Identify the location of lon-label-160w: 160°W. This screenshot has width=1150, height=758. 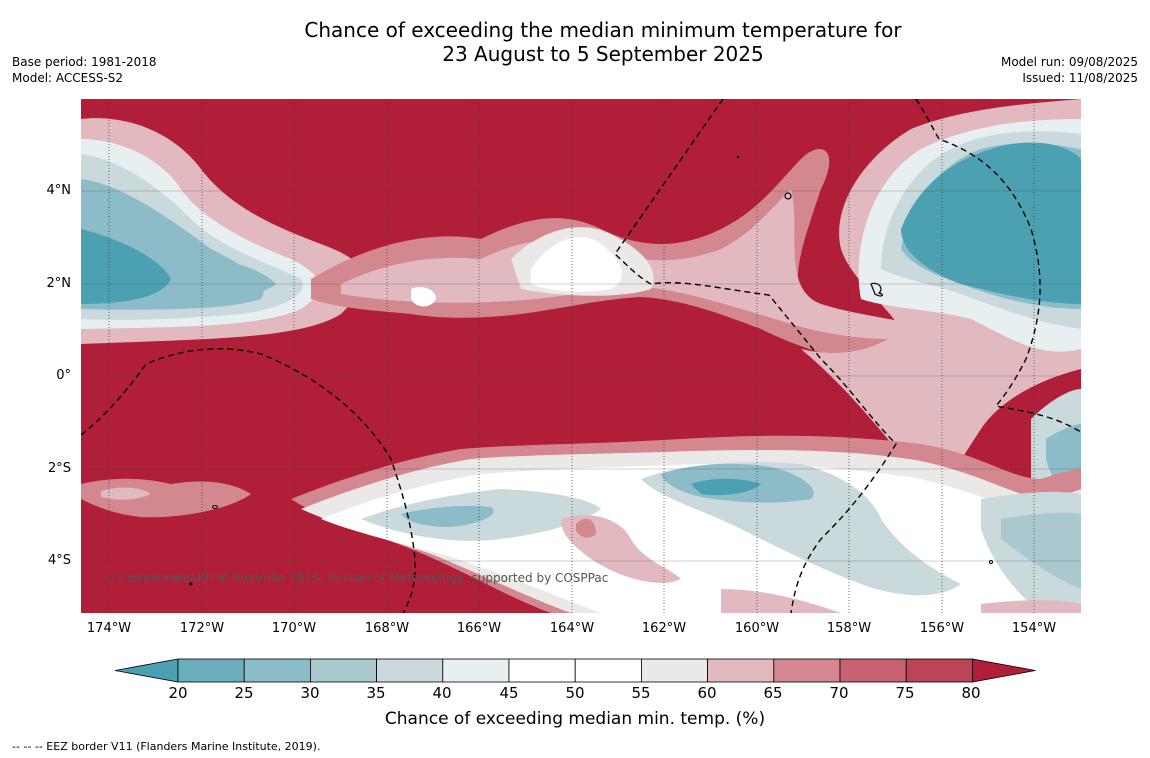
(757, 628).